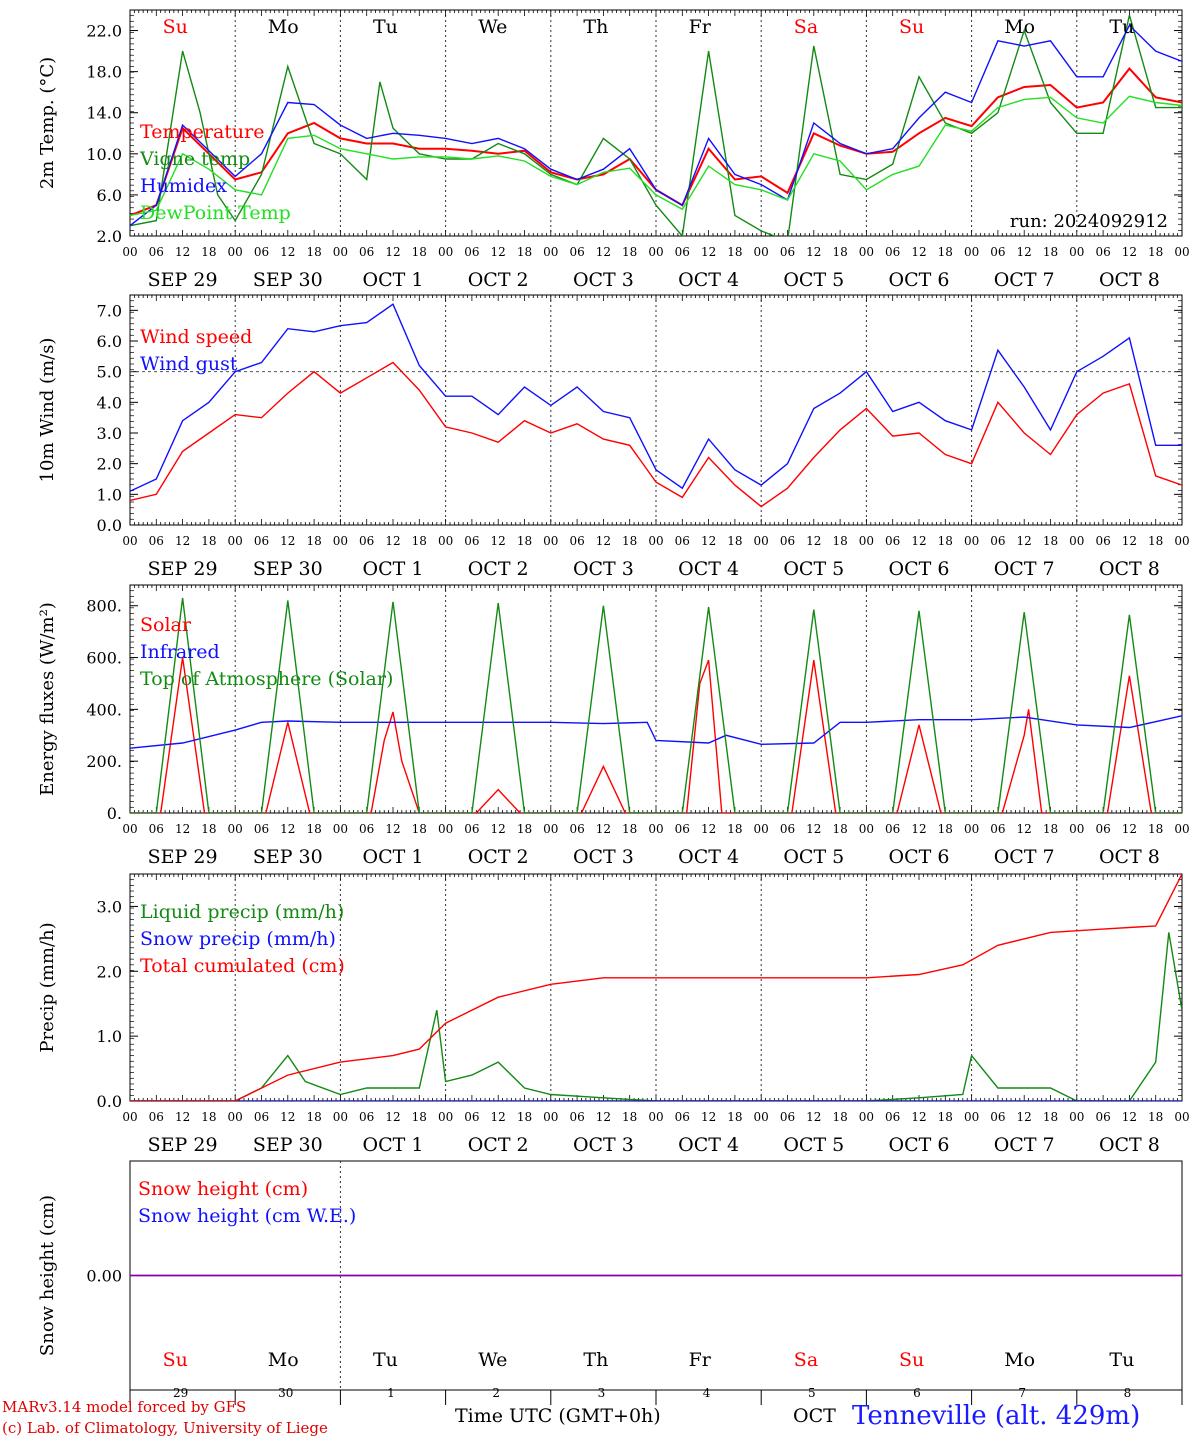 The width and height of the screenshot is (1194, 1440). What do you see at coordinates (104, 1276) in the screenshot?
I see `y-tick-label: 0.00` at bounding box center [104, 1276].